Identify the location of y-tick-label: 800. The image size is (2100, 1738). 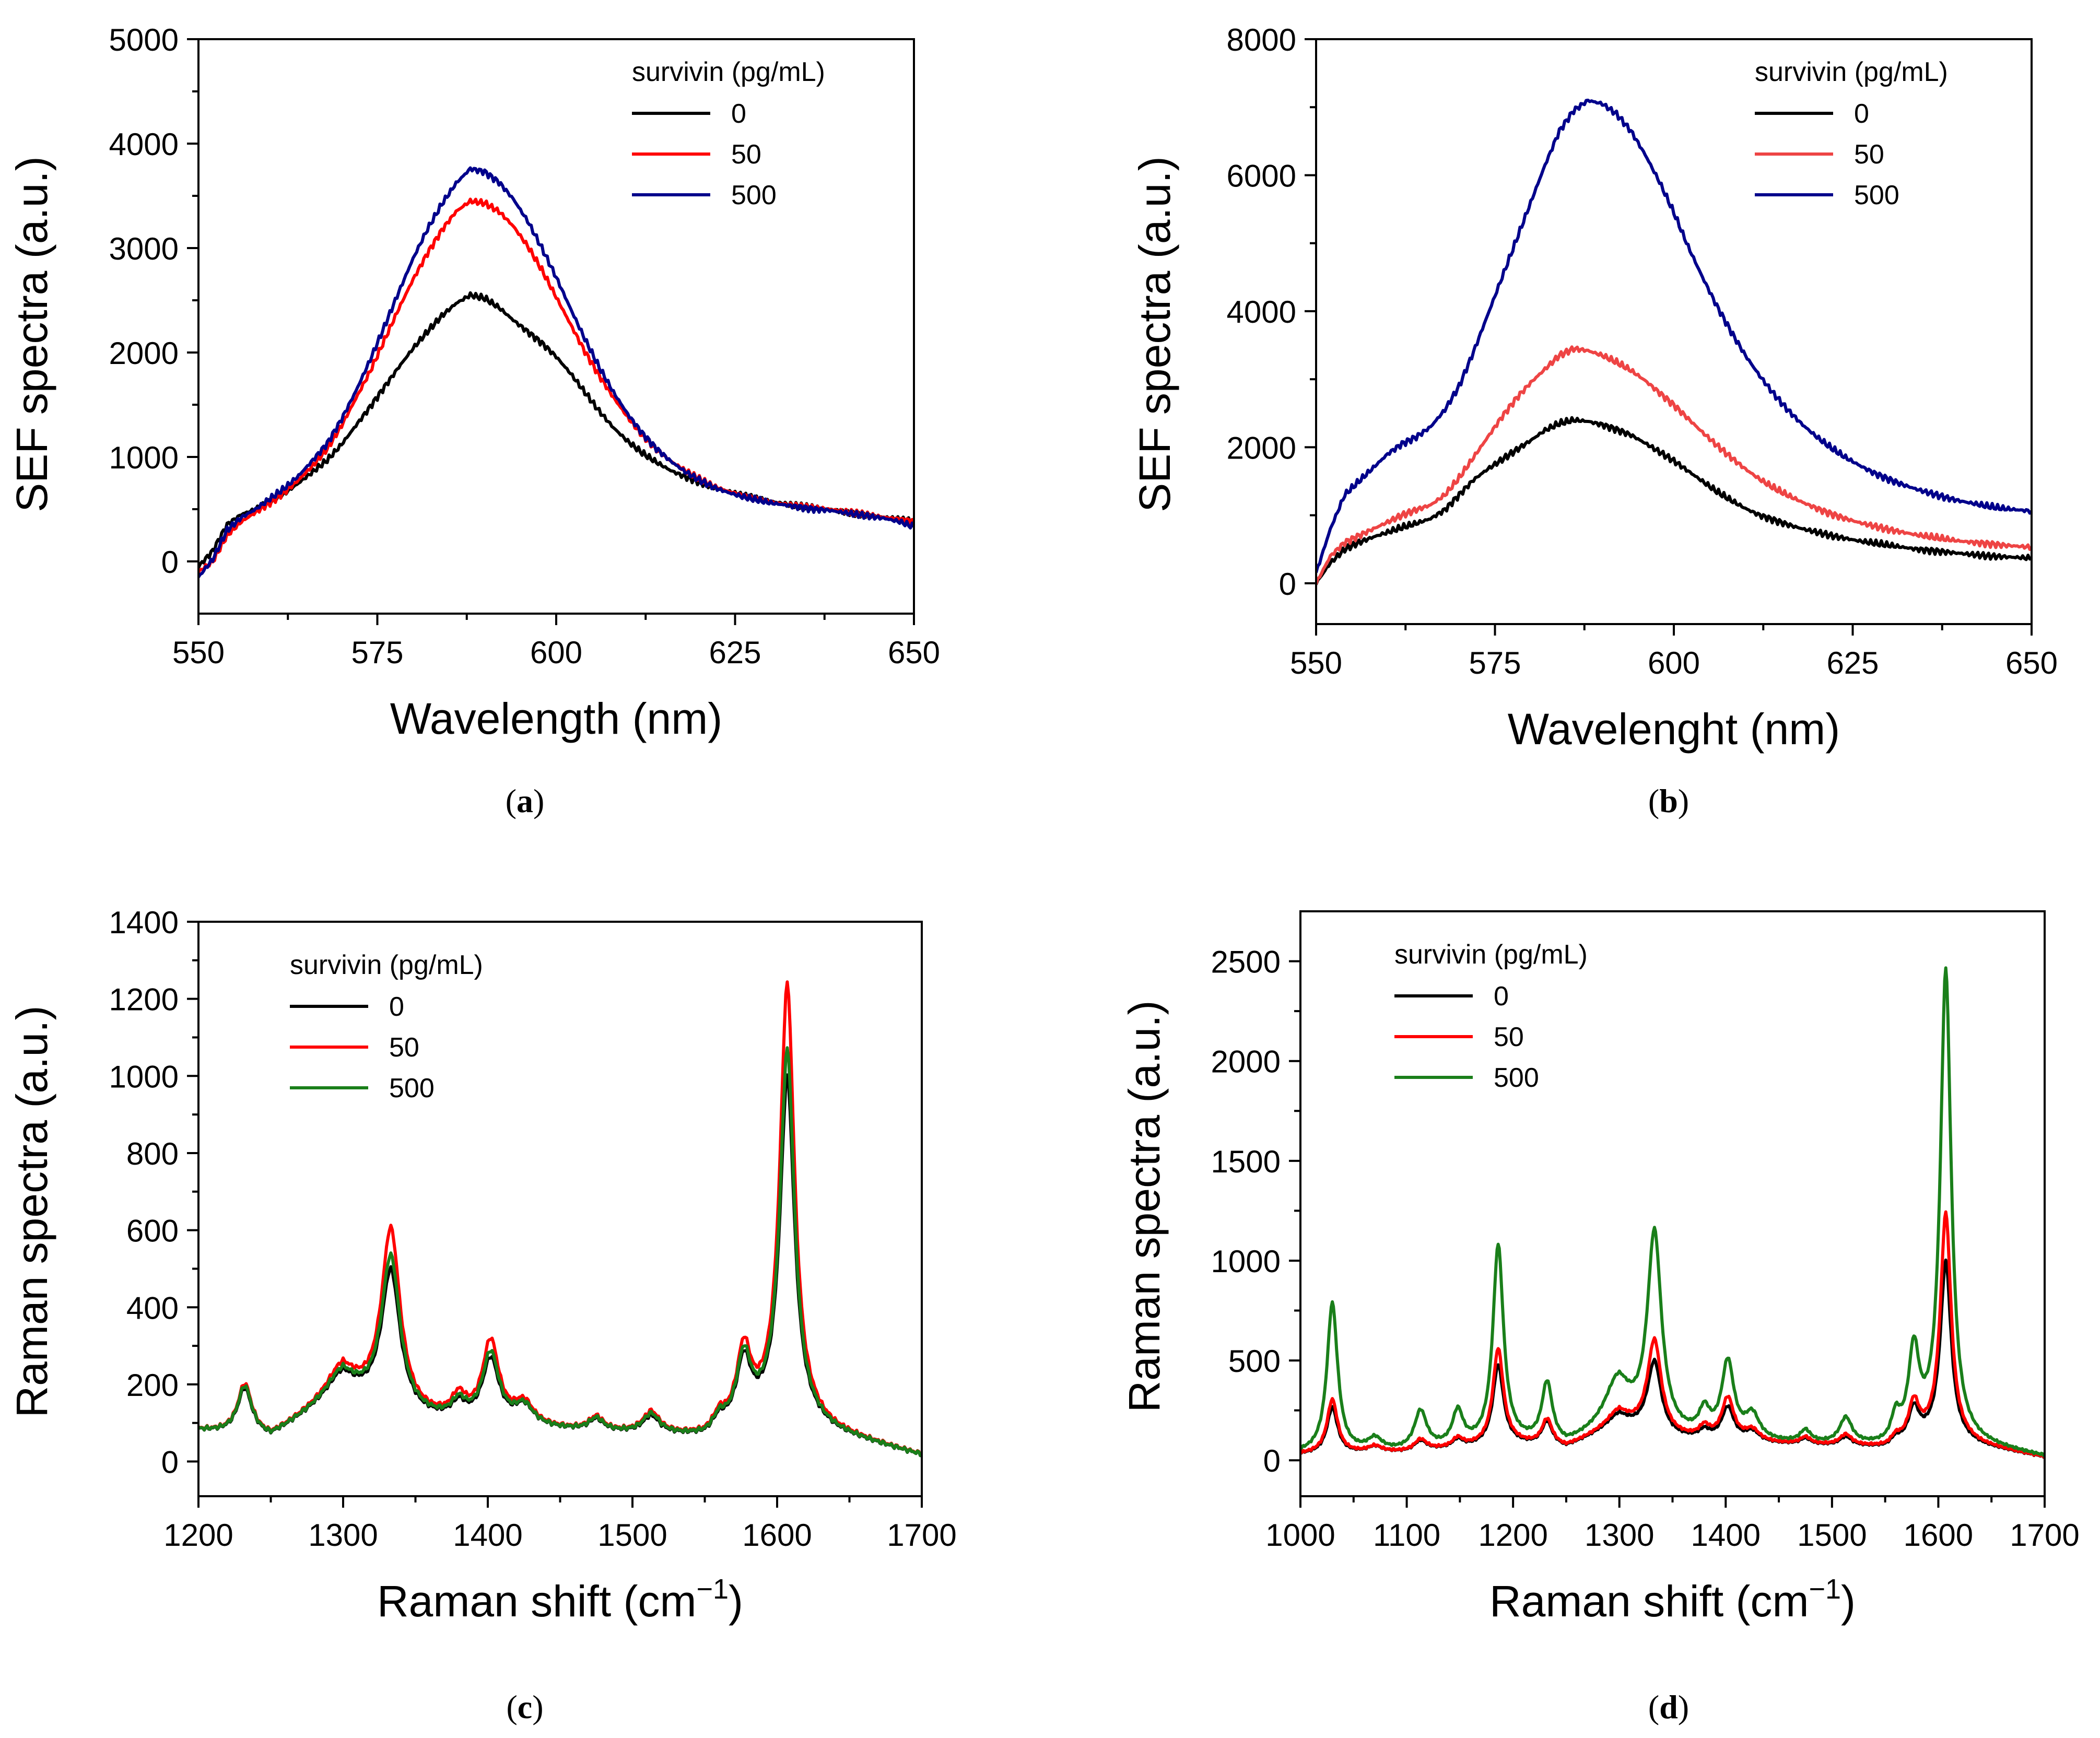
(152, 1153).